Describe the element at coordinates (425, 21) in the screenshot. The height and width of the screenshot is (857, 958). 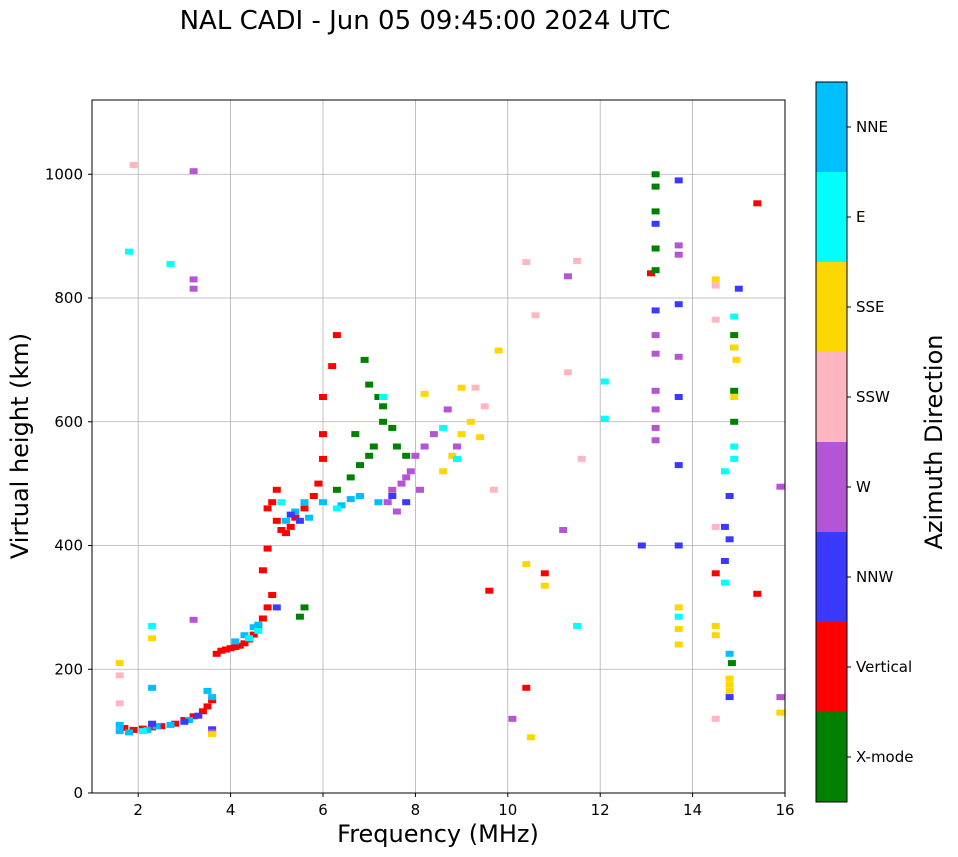
I see `chart-title: NAL CADI - Jun 05 09:45:00 2024 UTC` at that location.